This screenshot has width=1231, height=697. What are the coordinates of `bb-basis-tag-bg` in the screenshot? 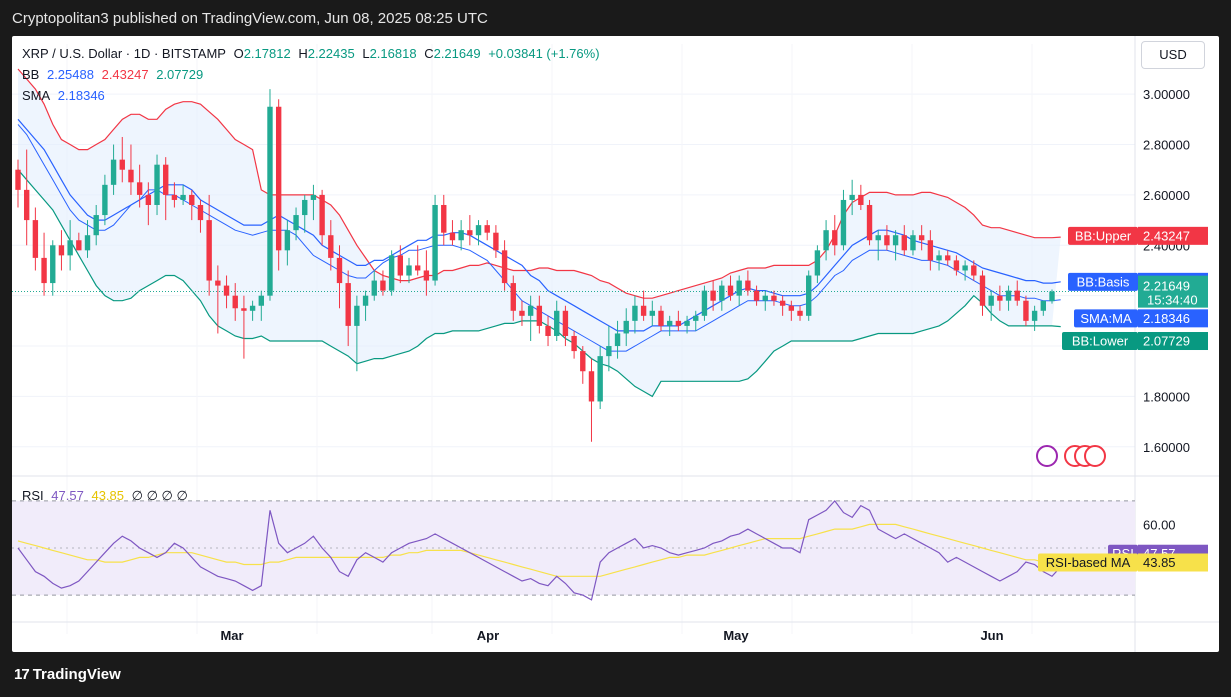 It's located at (1103, 281).